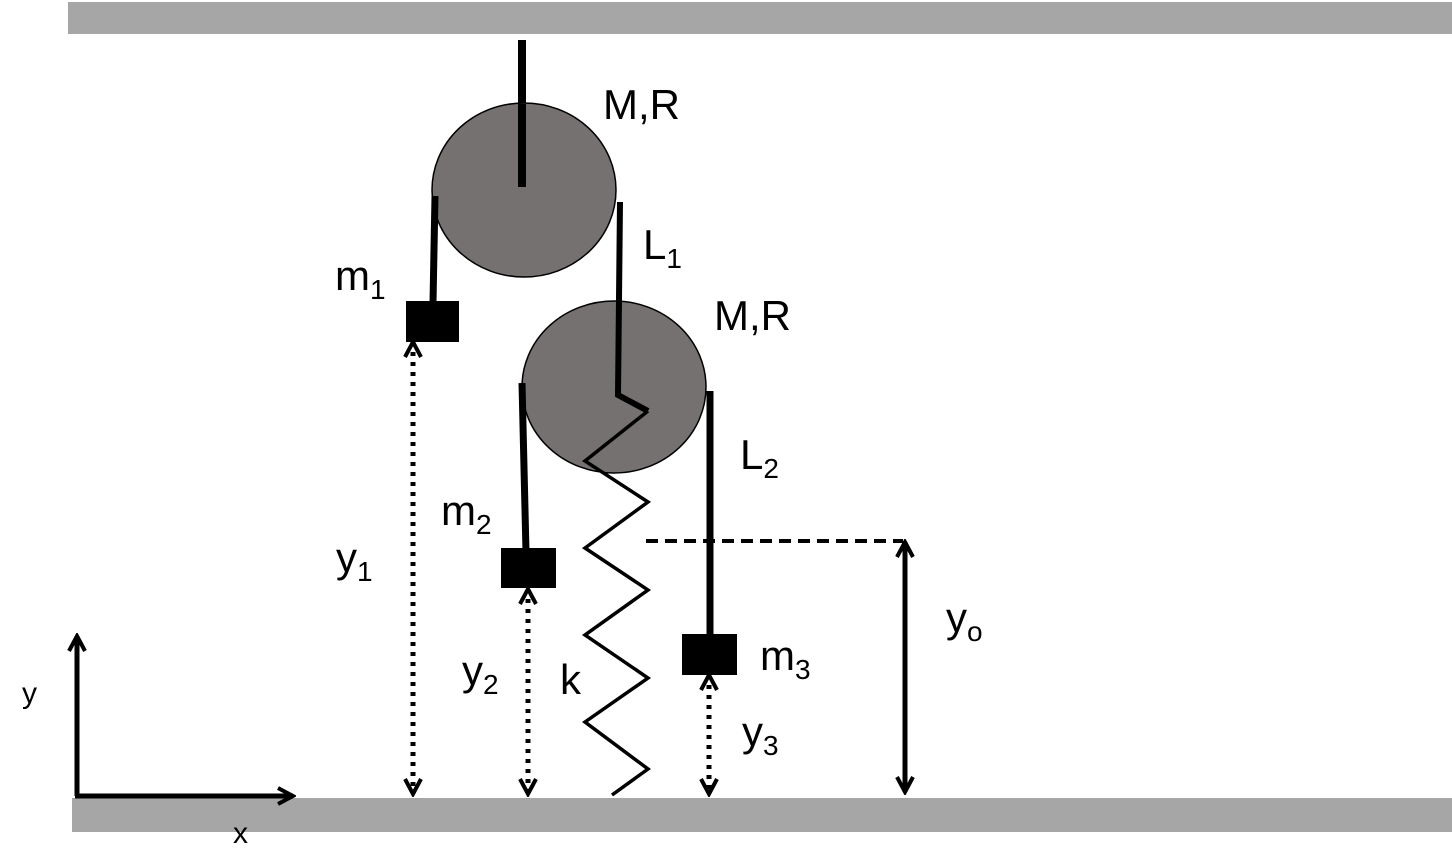 This screenshot has width=1452, height=861. Describe the element at coordinates (771, 468) in the screenshot. I see `L2-label-sub: 2` at that location.